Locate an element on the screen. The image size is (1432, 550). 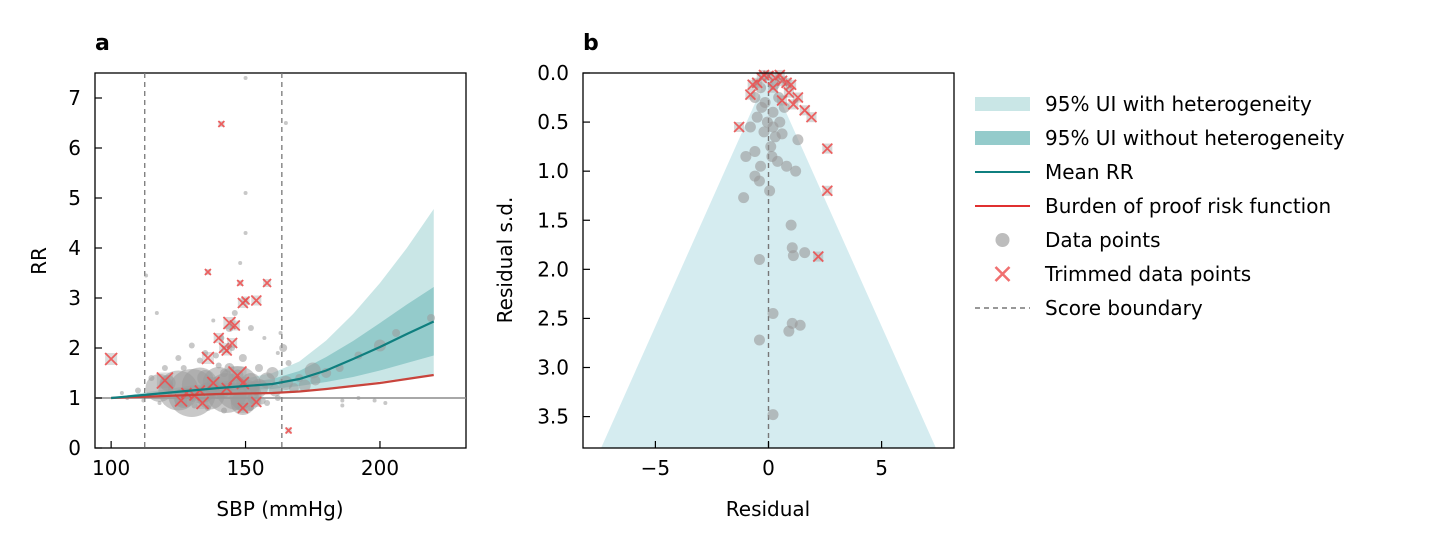
panel-b-xlabel: Residual is located at coordinates (768, 509).